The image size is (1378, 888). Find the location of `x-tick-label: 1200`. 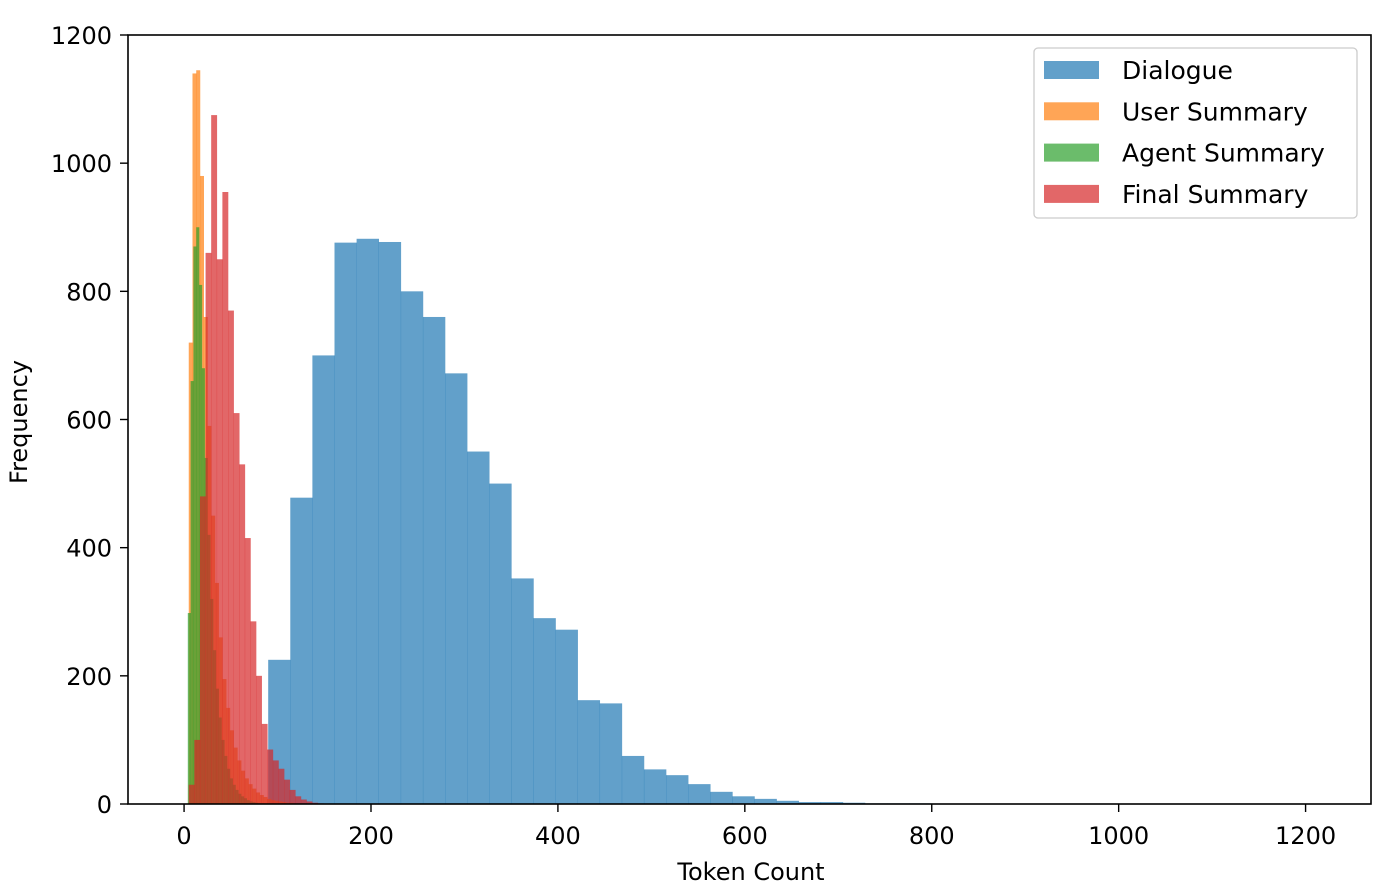

x-tick-label: 1200 is located at coordinates (1305, 836).